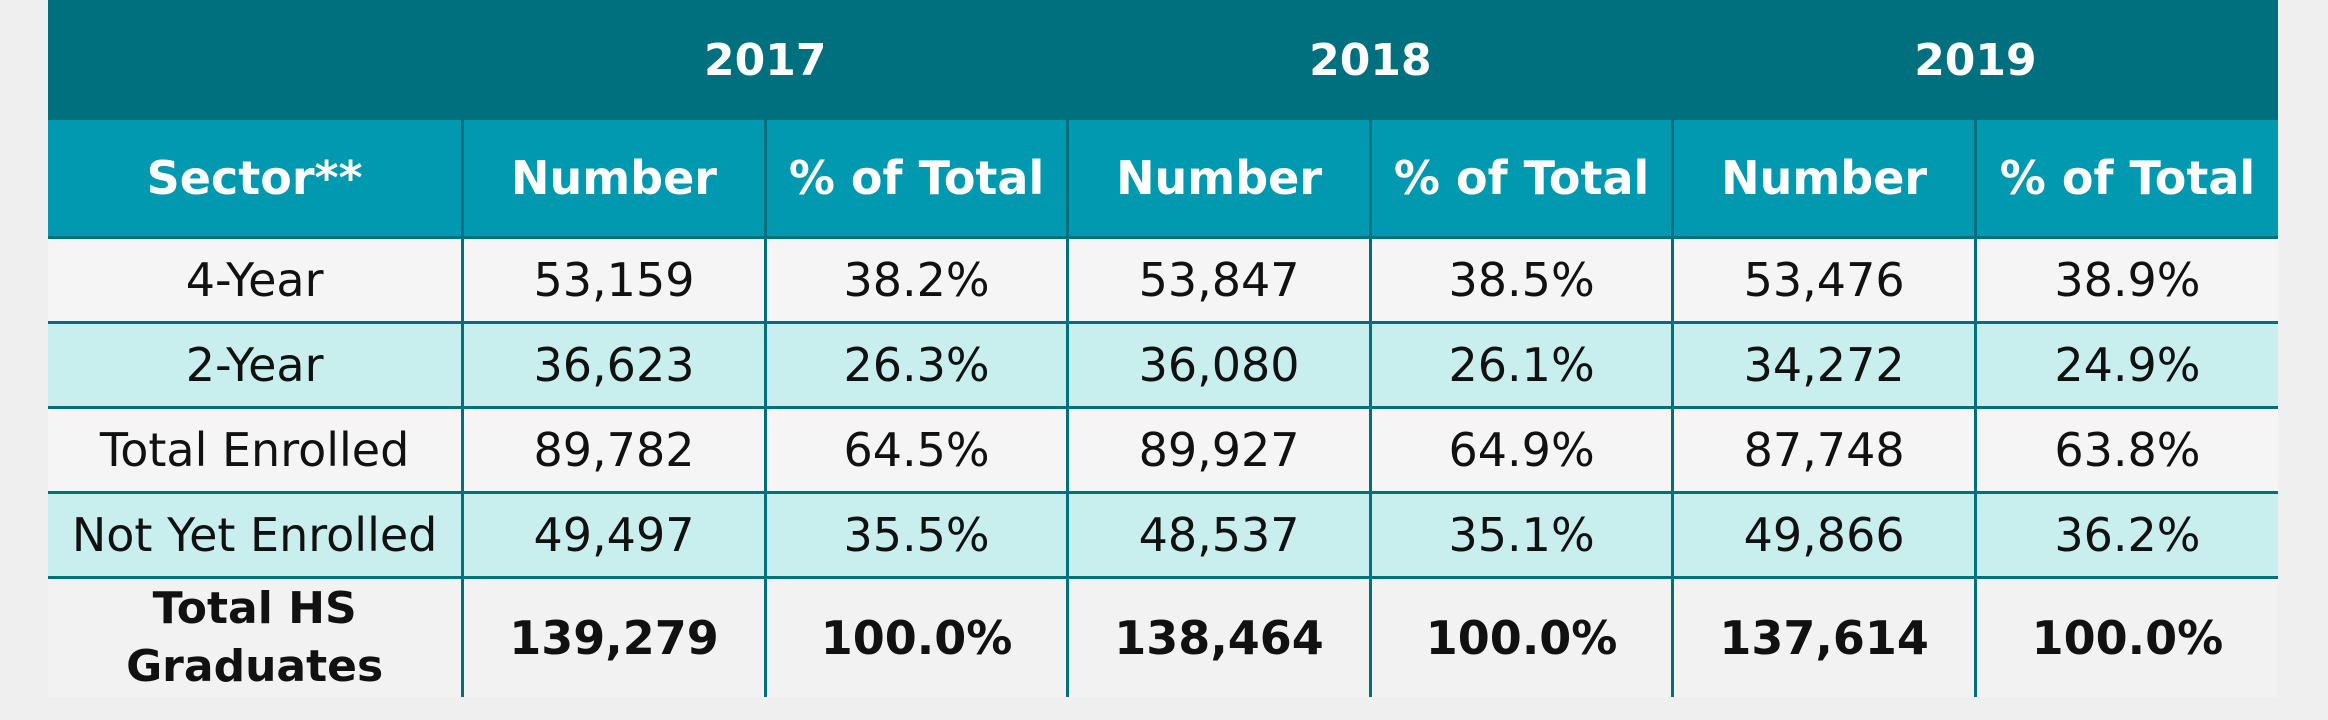 This screenshot has width=2328, height=720. Describe the element at coordinates (254, 608) in the screenshot. I see `total-label-line1: Total HS` at that location.